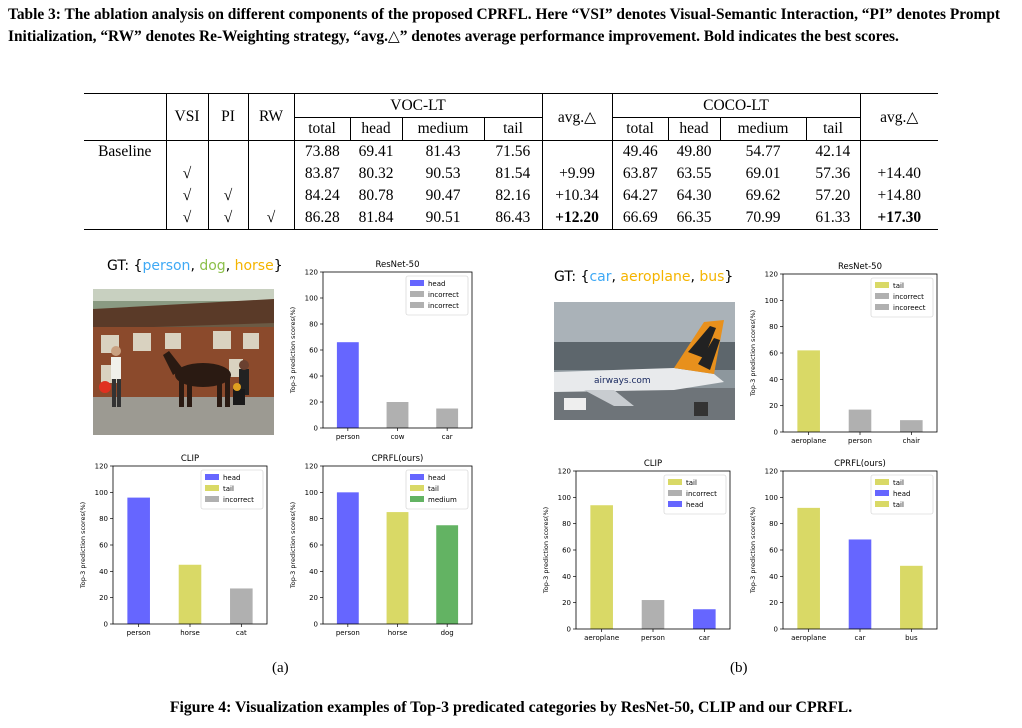  I want to click on header-coco-medium: medium, so click(762, 129).